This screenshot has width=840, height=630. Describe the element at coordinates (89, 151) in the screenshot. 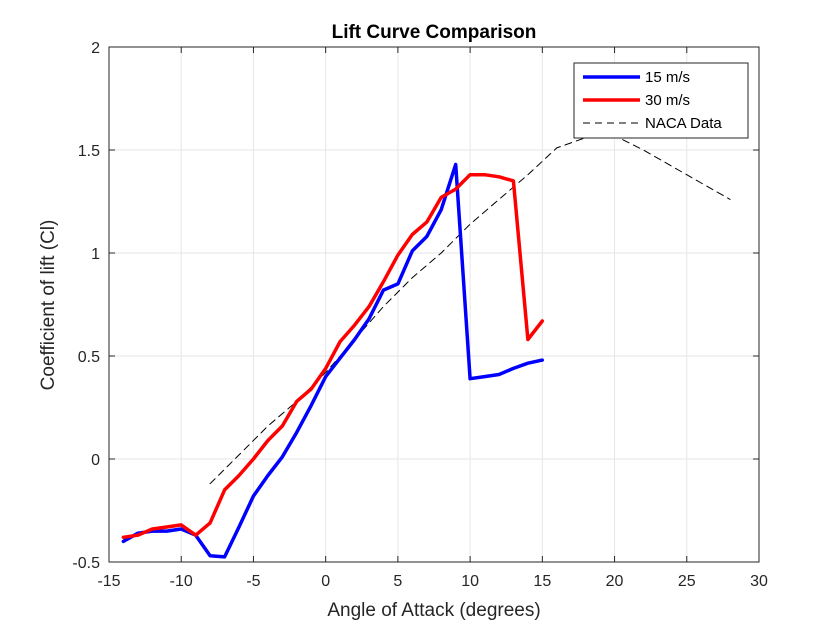

I see `y-tick-label: 1.5` at that location.